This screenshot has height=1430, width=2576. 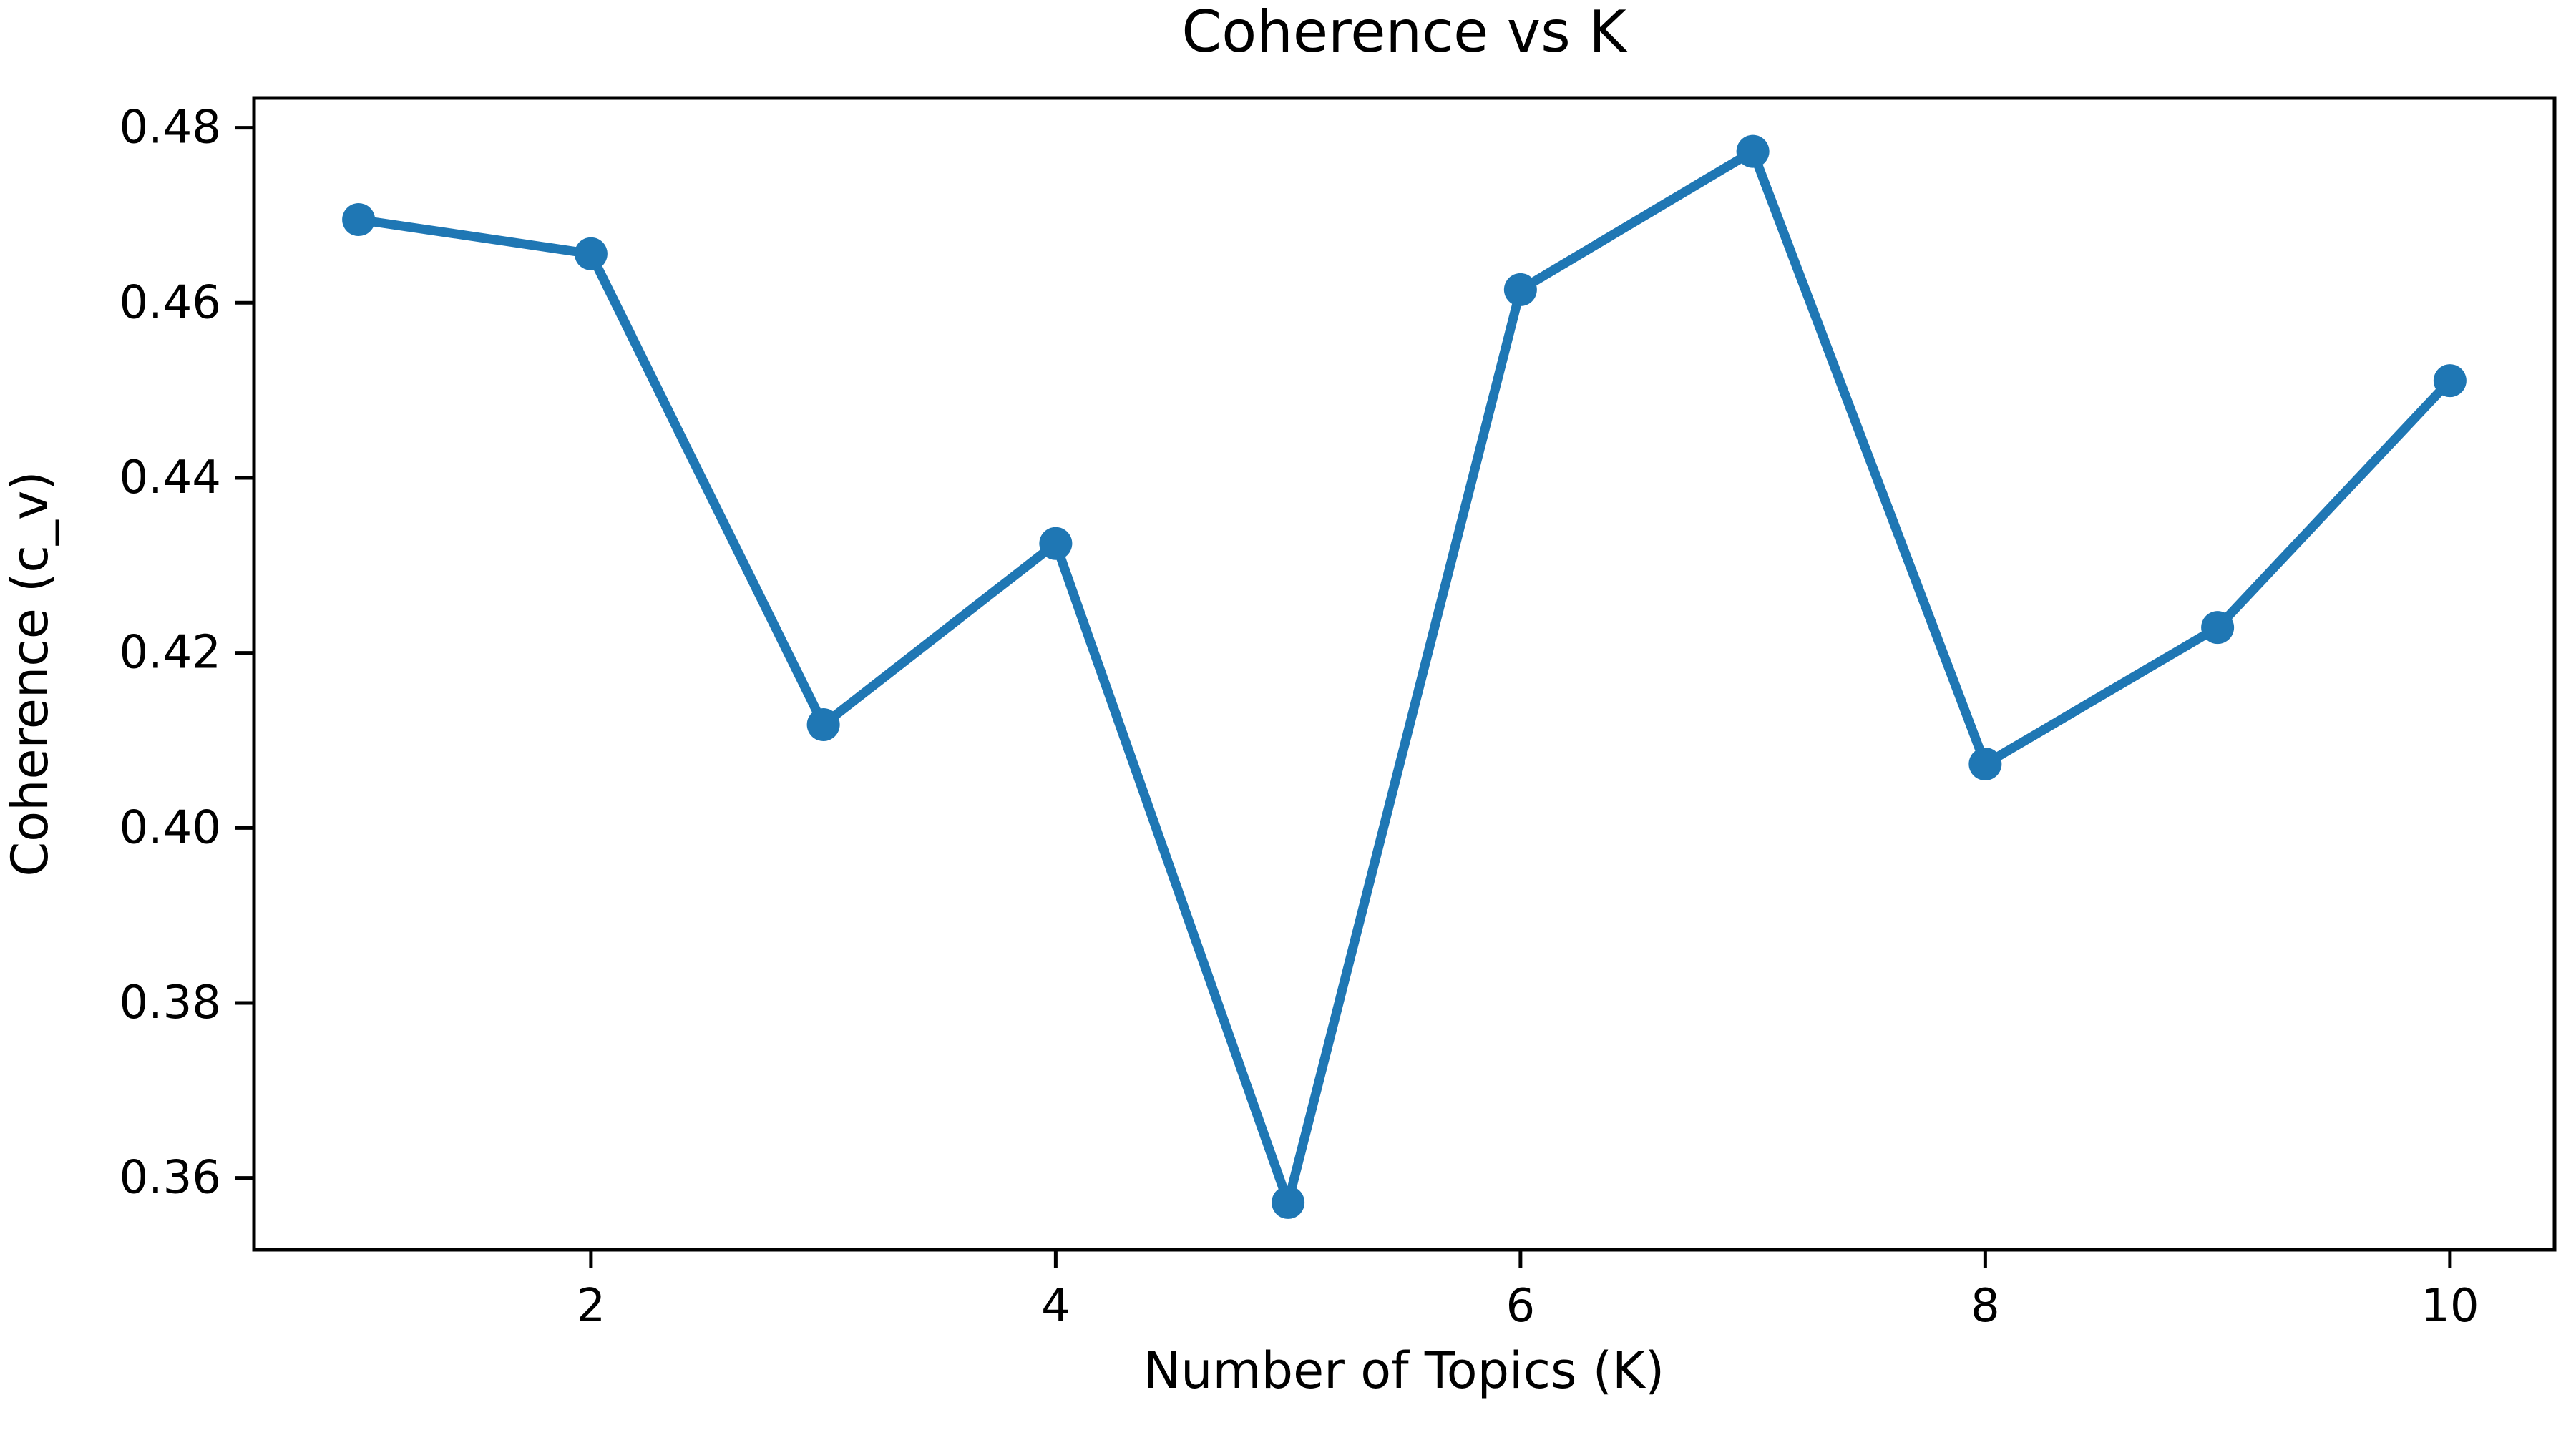 I want to click on y-tick-label: 0.44, so click(x=170, y=477).